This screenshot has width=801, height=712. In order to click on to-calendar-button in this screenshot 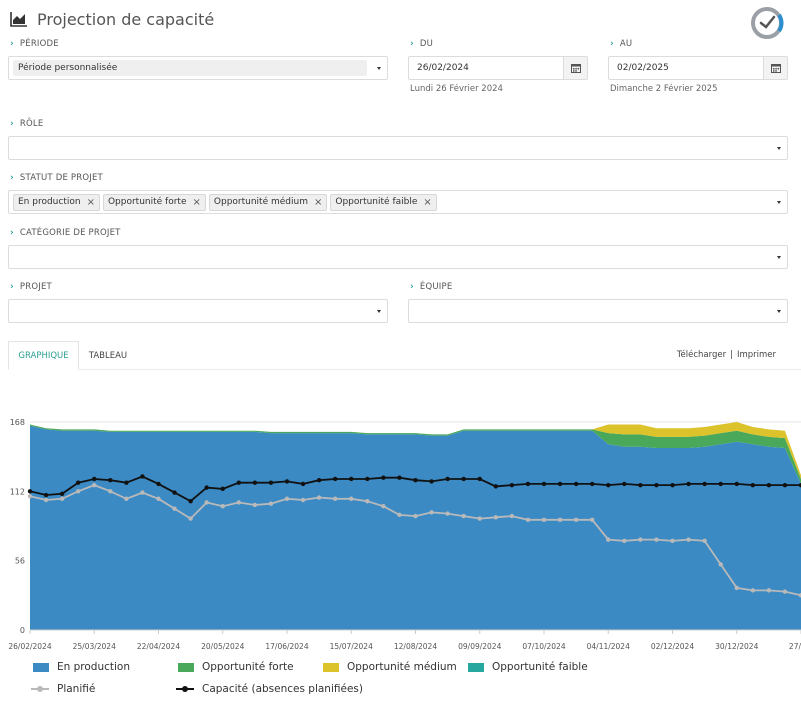, I will do `click(775, 68)`.